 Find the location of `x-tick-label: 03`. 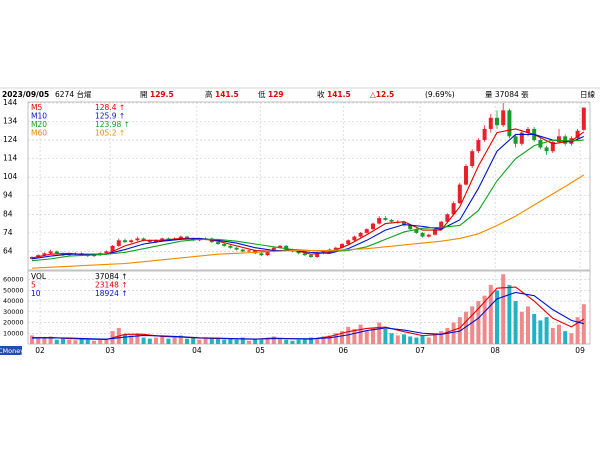

x-tick-label: 03 is located at coordinates (110, 350).